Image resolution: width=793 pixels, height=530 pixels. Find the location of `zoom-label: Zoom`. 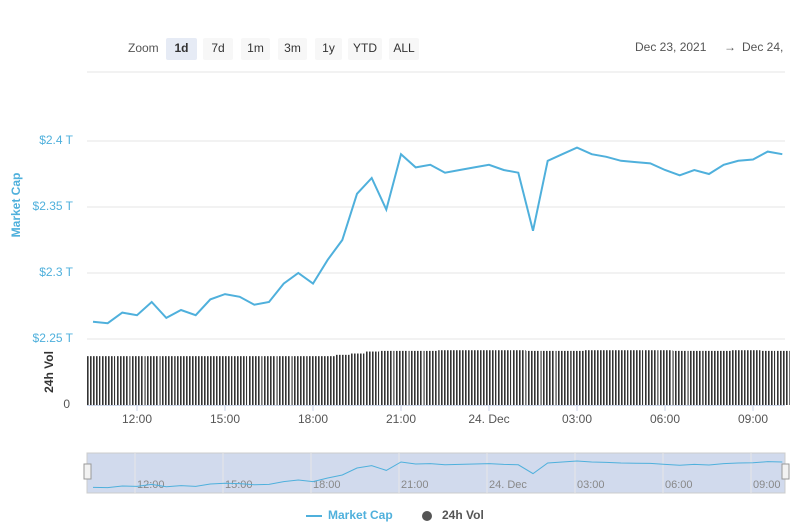

zoom-label: Zoom is located at coordinates (143, 48).